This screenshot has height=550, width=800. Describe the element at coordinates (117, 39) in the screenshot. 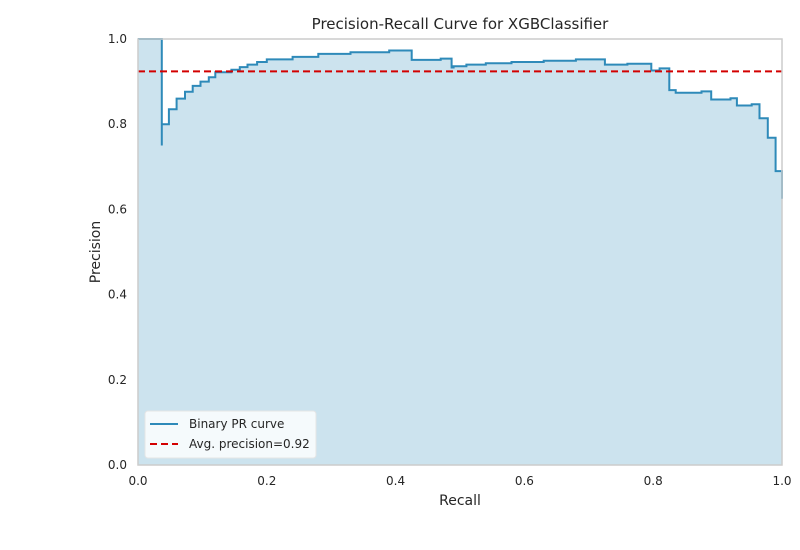

I see `y-tick-label: 1.0` at that location.